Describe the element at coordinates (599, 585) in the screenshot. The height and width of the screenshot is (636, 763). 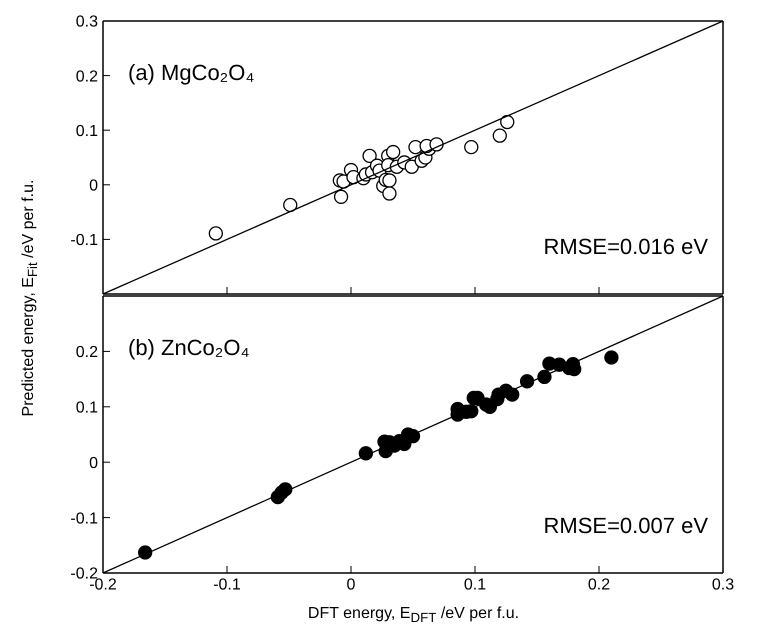
I see `x-tick-label: 0.2` at that location.